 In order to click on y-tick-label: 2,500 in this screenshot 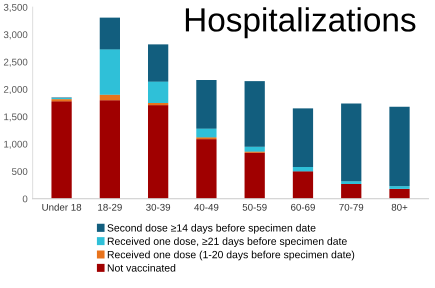, I will do `click(16, 62)`.